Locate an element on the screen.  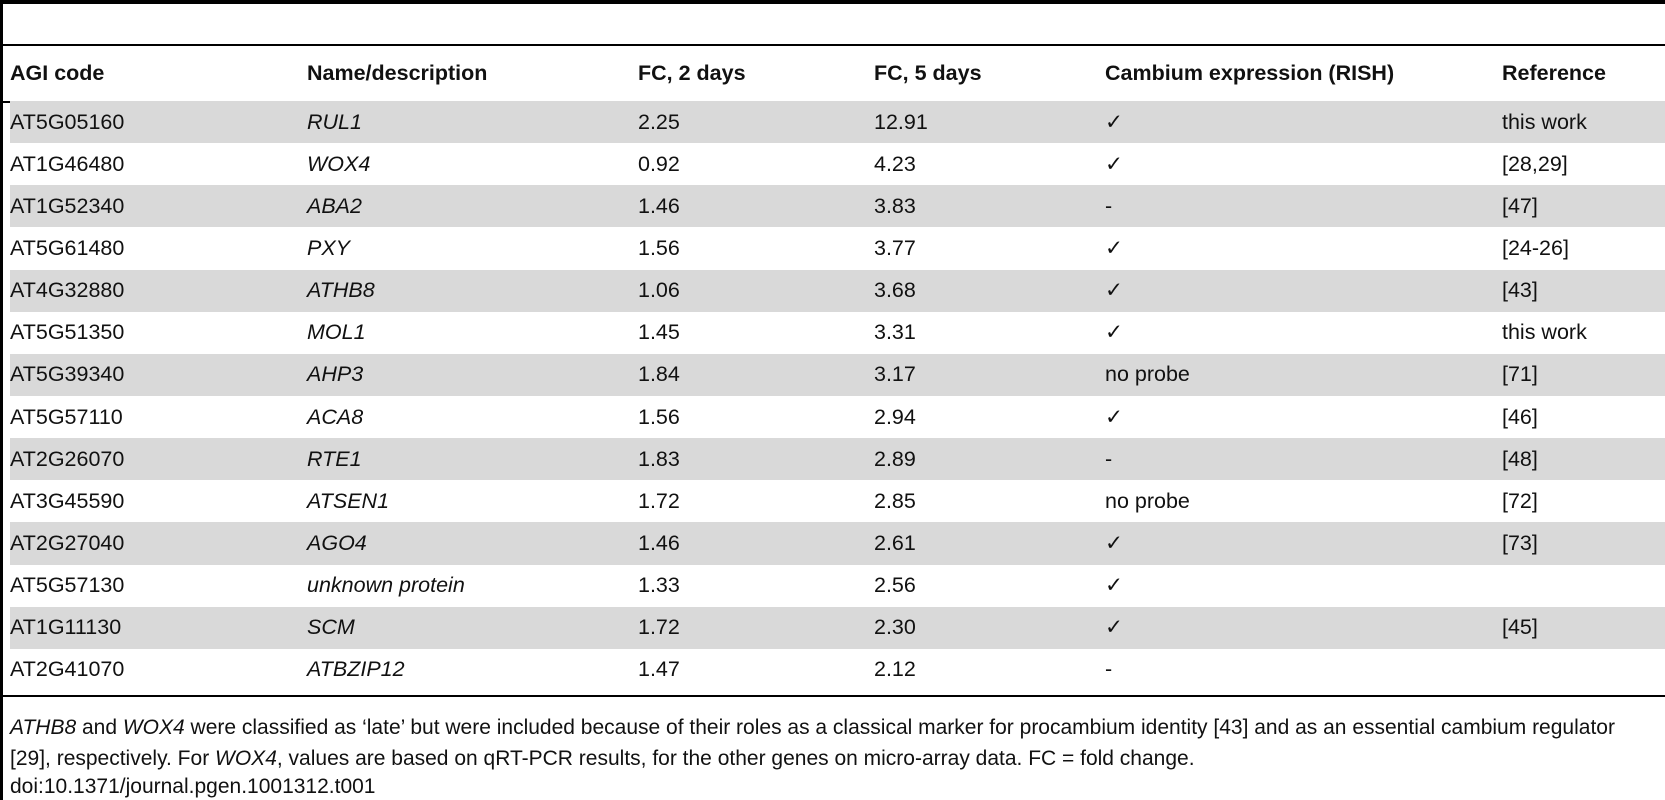
header-fc-2-days: FC, 2 days is located at coordinates (692, 73).